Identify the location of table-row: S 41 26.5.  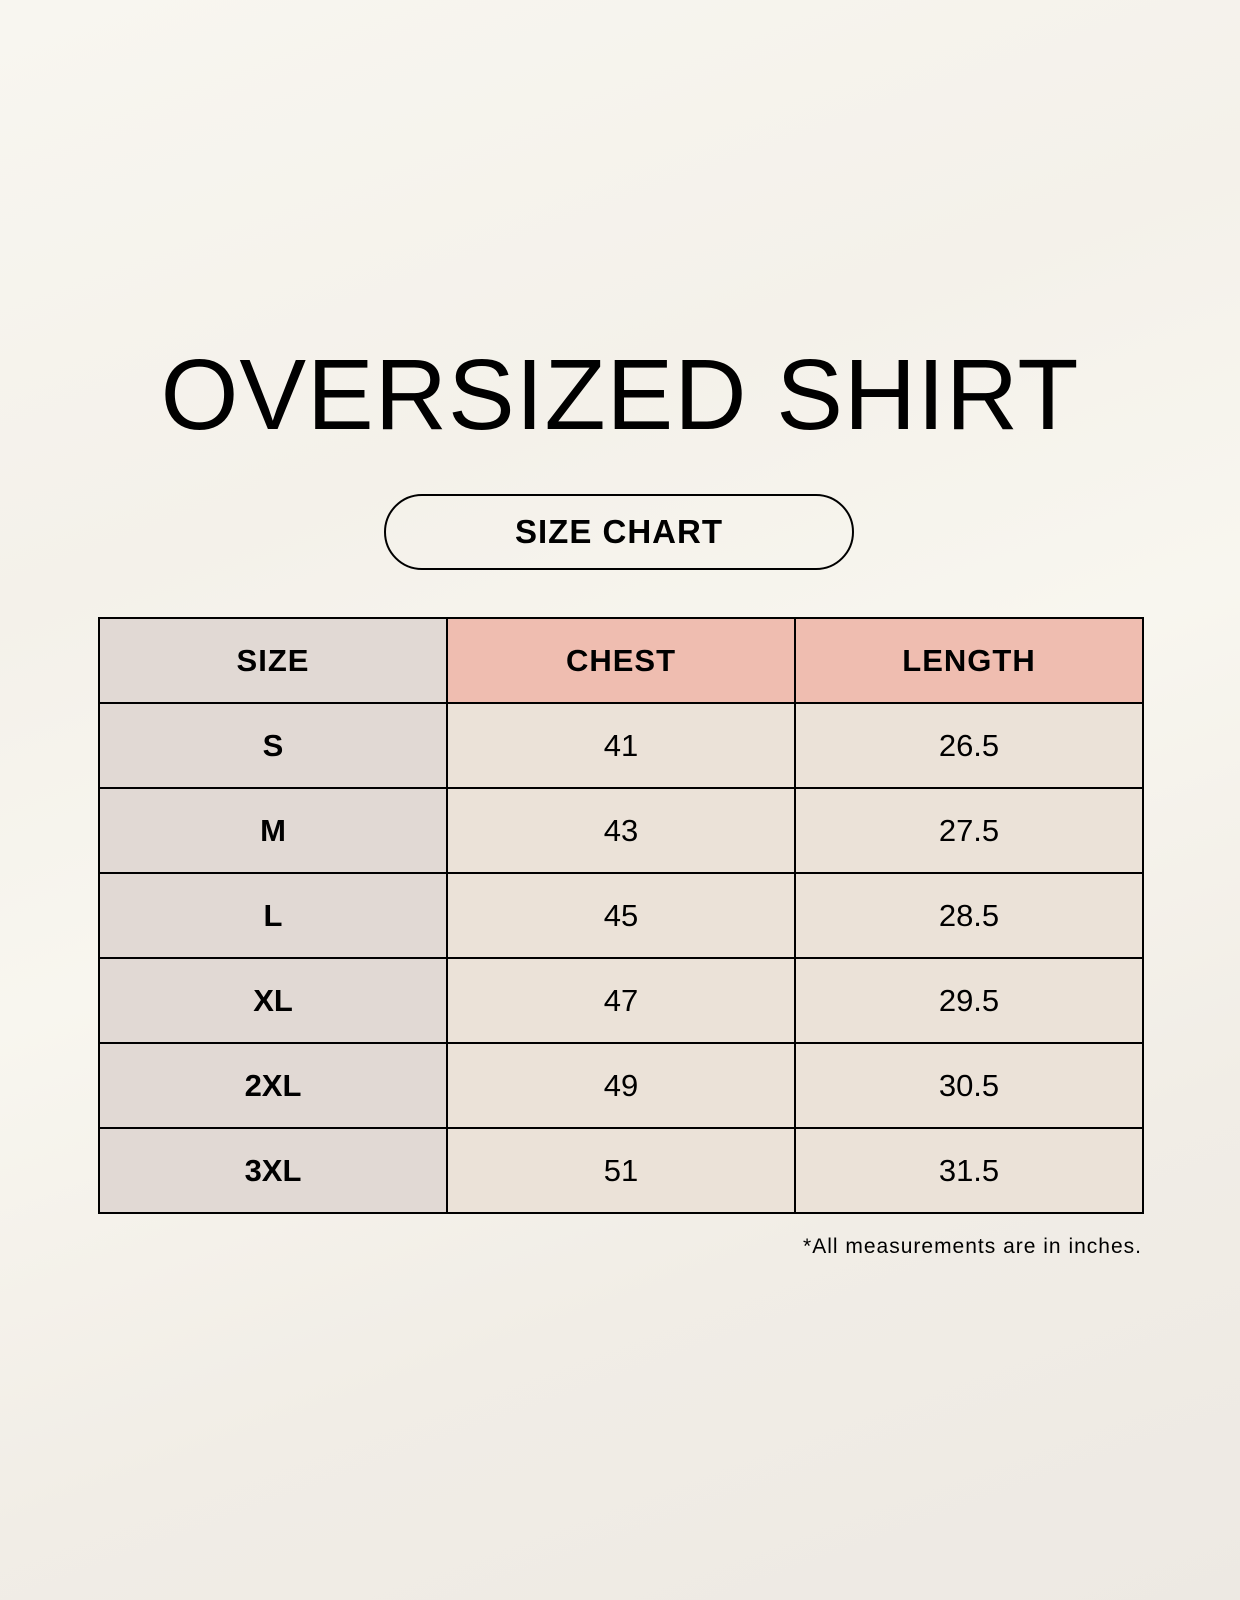
(621, 745).